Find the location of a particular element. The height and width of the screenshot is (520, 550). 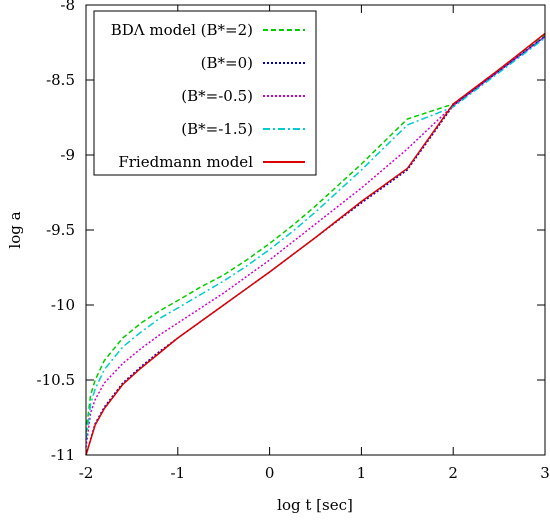

legend-box is located at coordinates (205, 93).